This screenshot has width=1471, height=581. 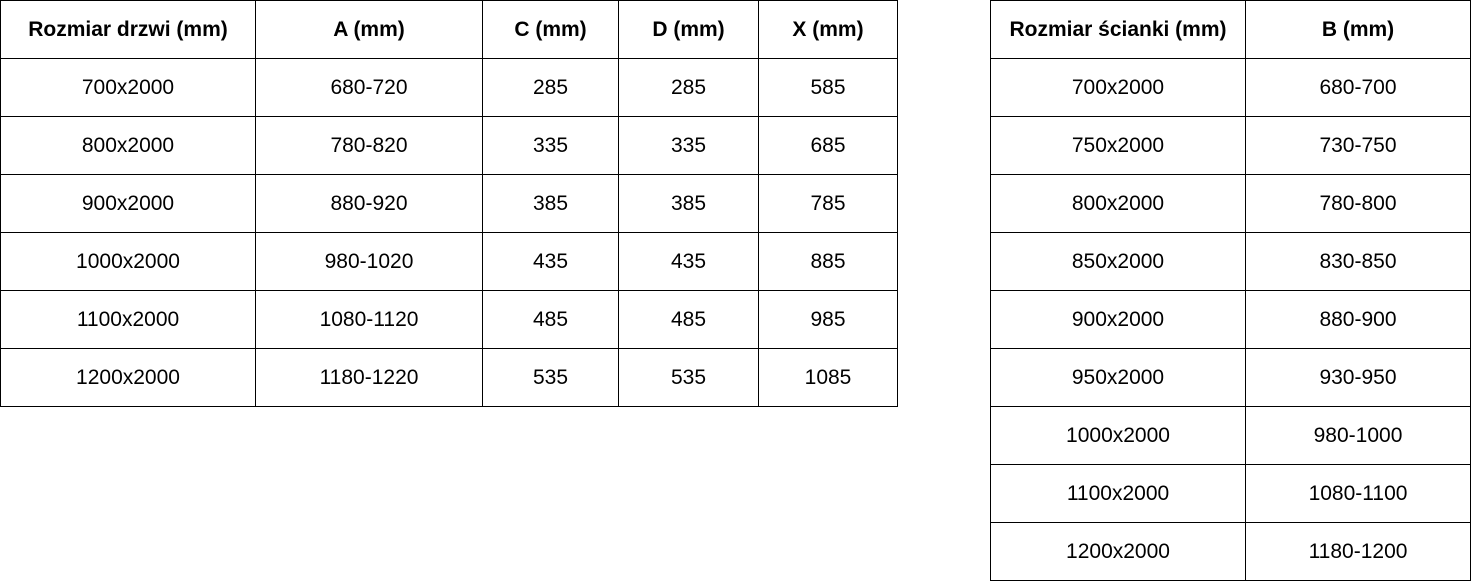 What do you see at coordinates (828, 261) in the screenshot?
I see `table-cell: 885` at bounding box center [828, 261].